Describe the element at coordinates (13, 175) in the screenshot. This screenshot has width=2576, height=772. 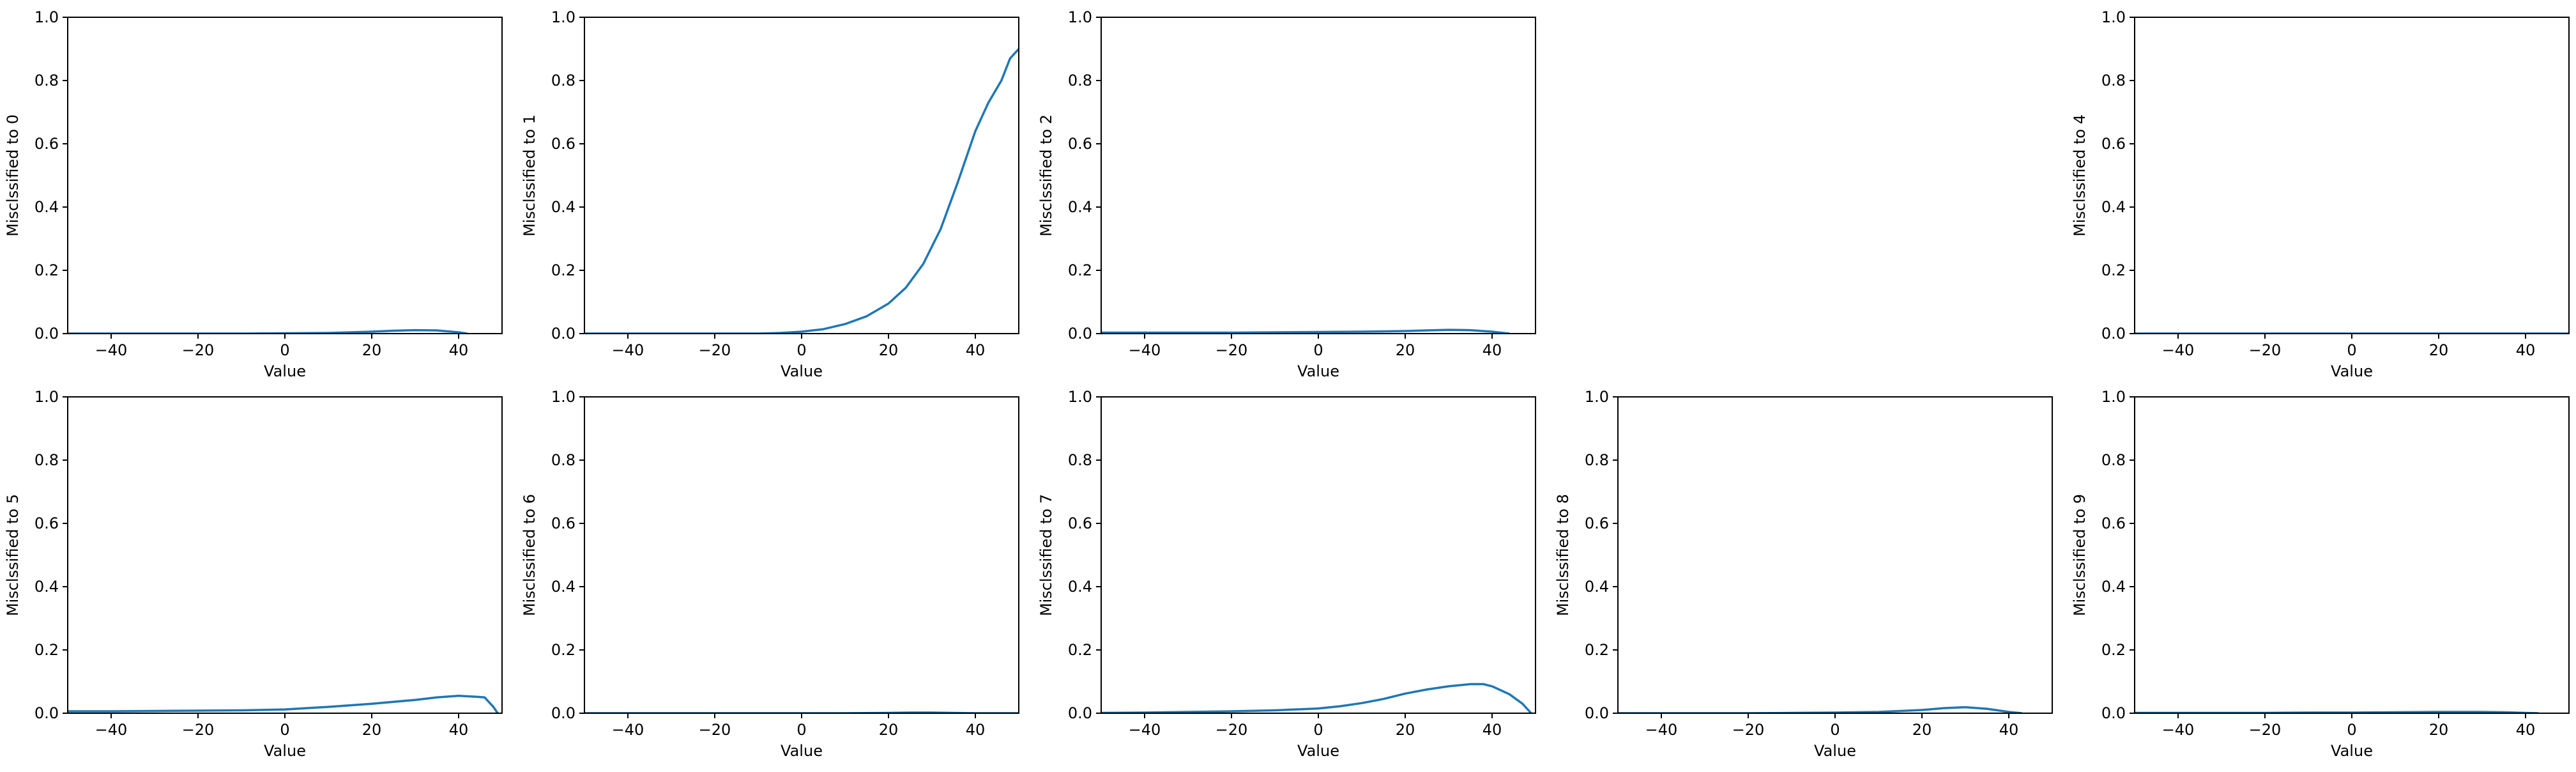
I see `y-axis-label: Misclssified to 0` at that location.